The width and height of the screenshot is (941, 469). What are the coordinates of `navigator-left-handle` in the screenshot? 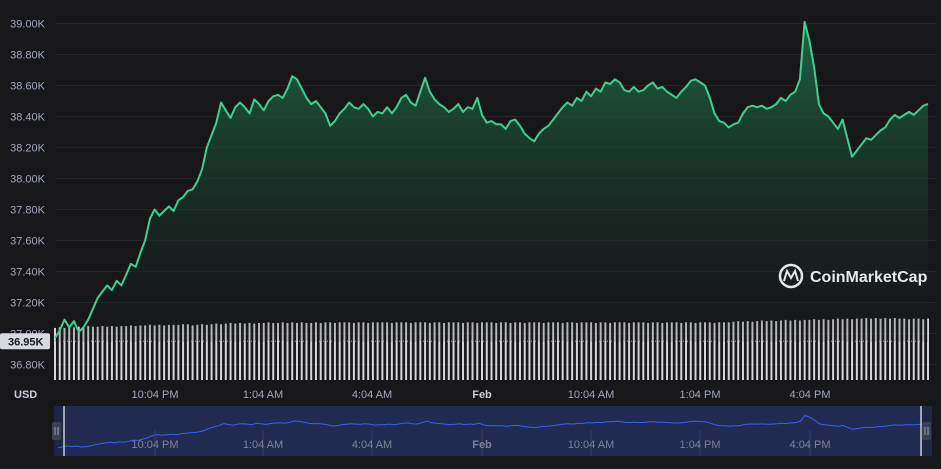 It's located at (56, 431).